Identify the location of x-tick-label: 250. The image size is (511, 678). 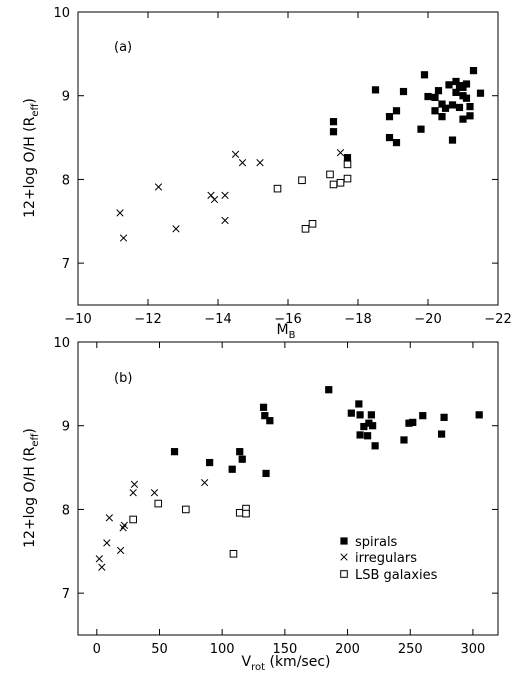
(410, 649).